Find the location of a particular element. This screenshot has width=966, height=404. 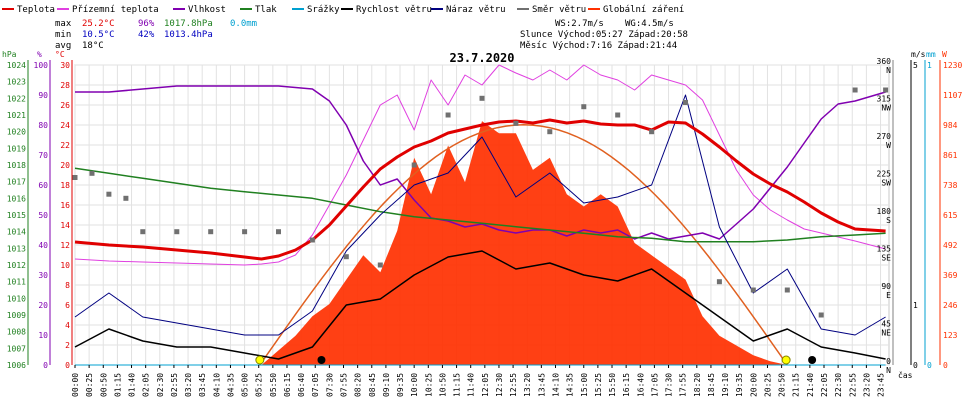

x-tick-label: 02:30 is located at coordinates (160, 385).